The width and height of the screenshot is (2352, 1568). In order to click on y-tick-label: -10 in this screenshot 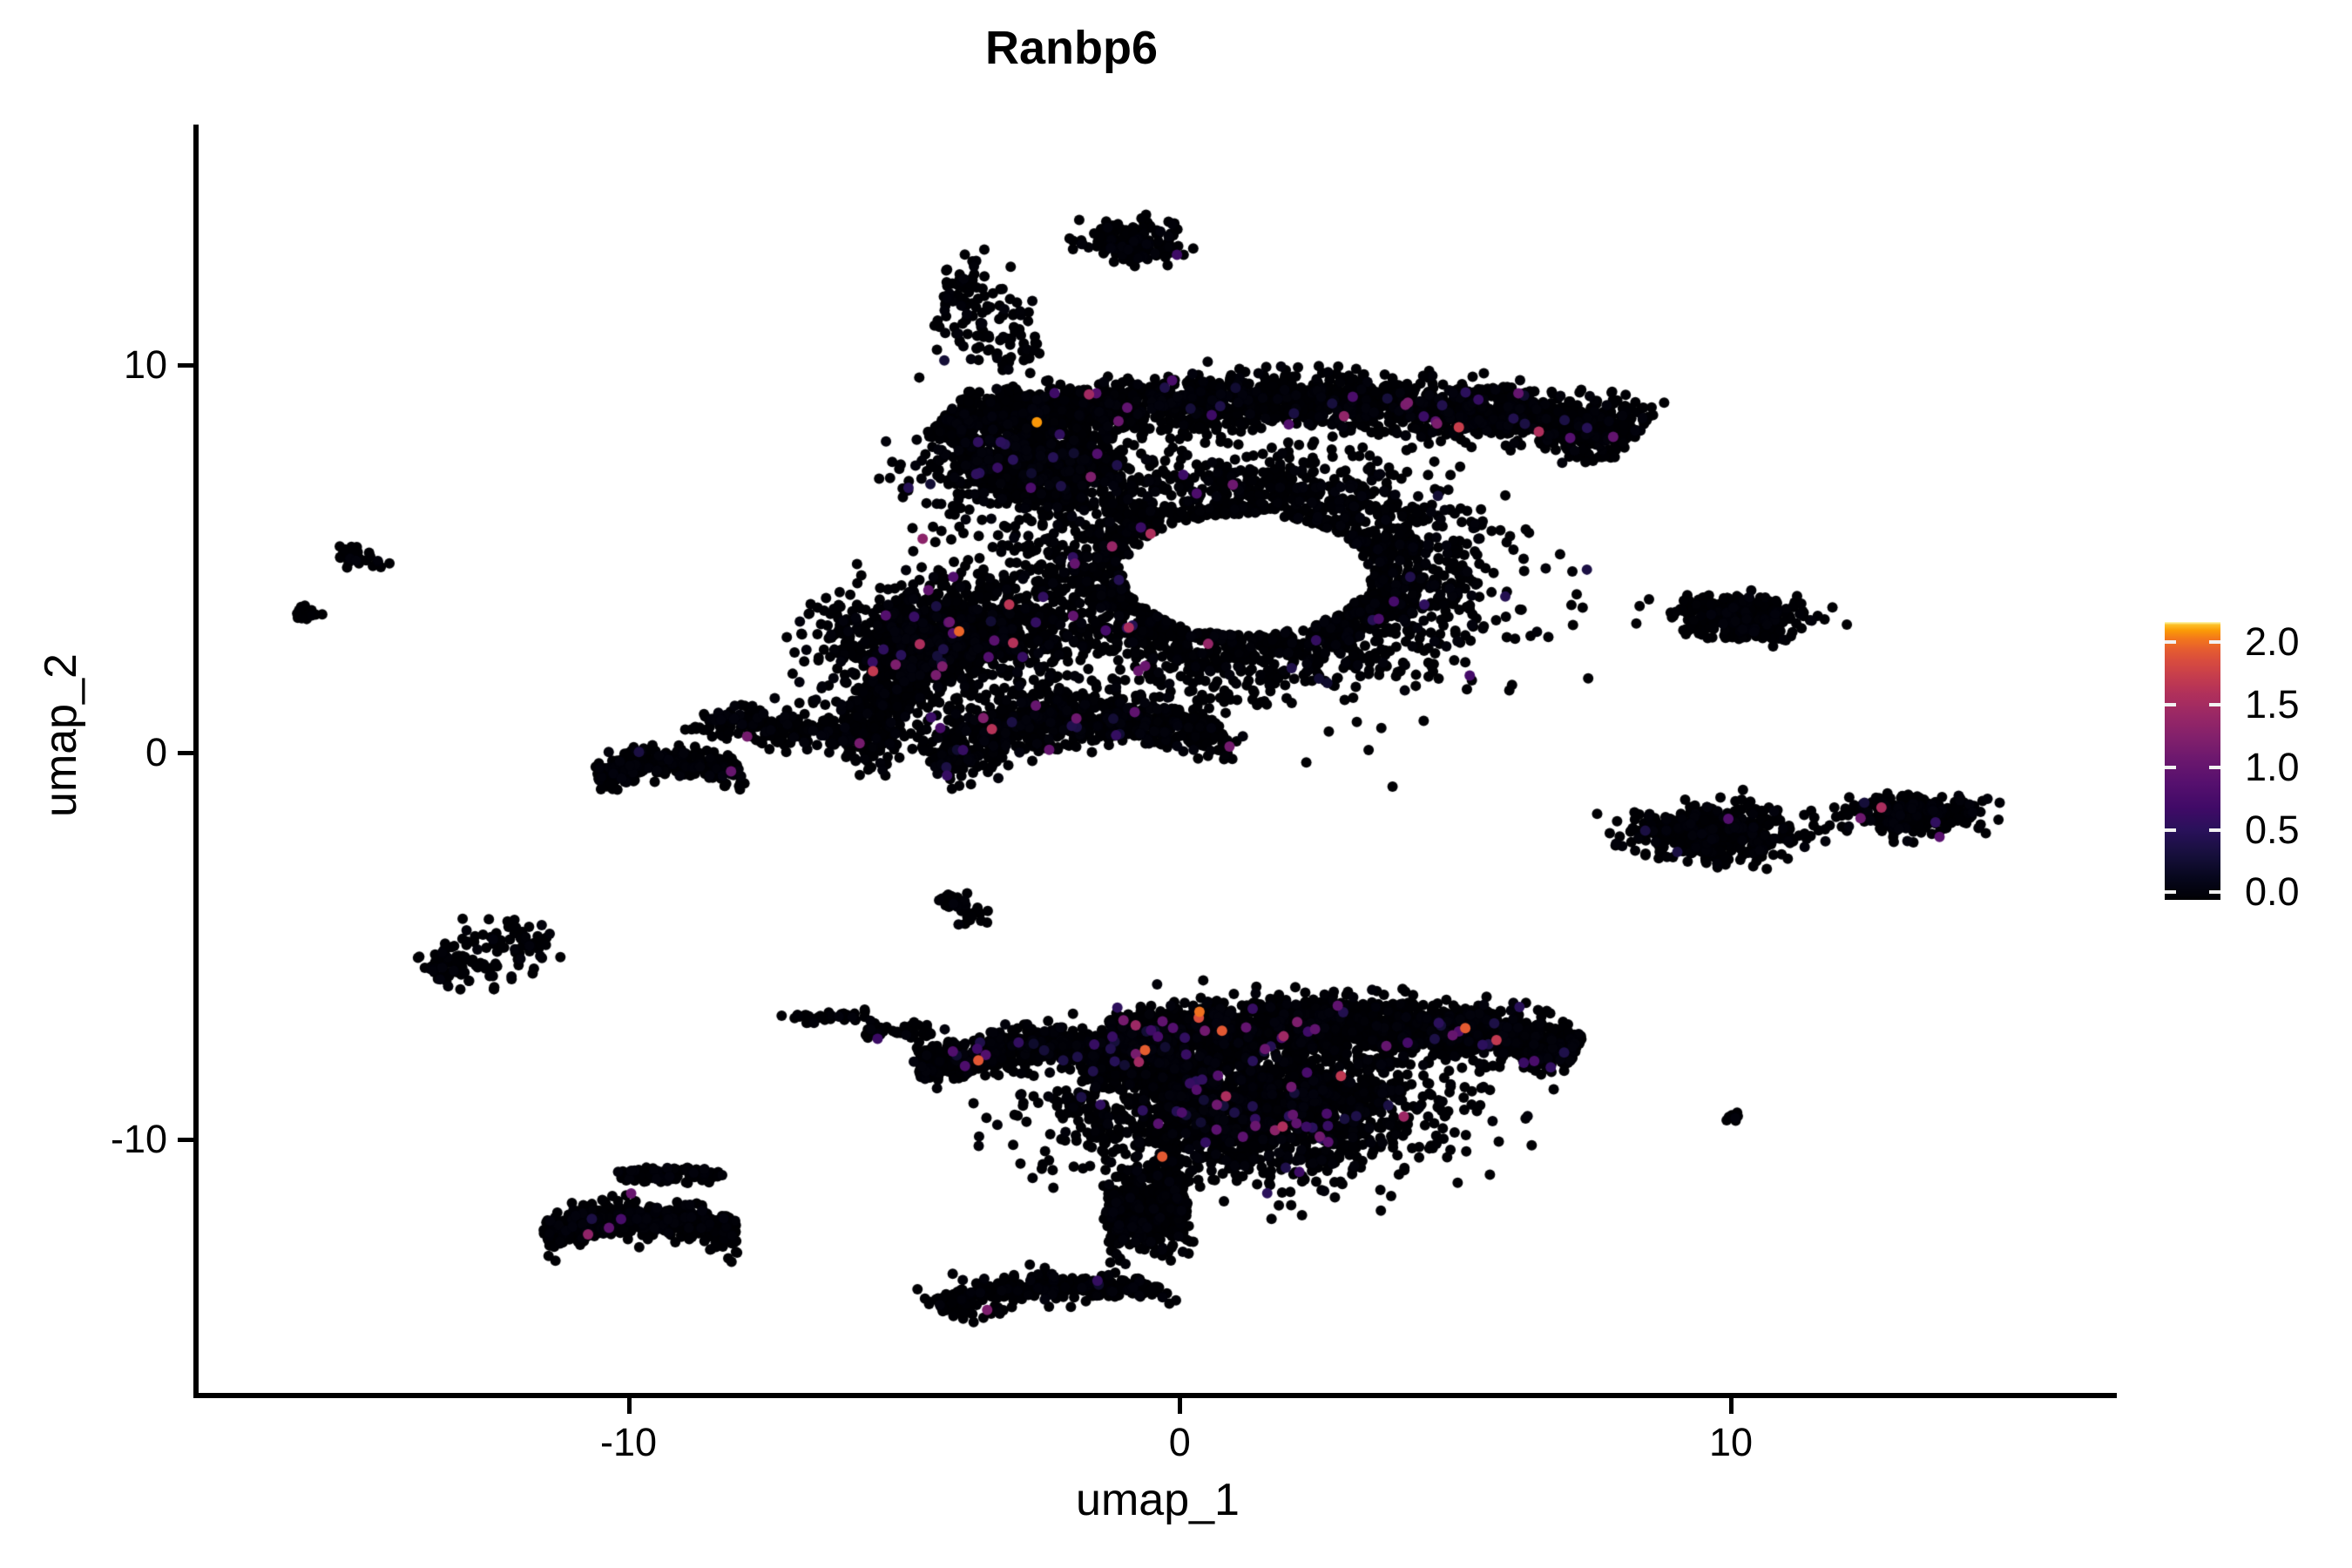, I will do `click(138, 1139)`.